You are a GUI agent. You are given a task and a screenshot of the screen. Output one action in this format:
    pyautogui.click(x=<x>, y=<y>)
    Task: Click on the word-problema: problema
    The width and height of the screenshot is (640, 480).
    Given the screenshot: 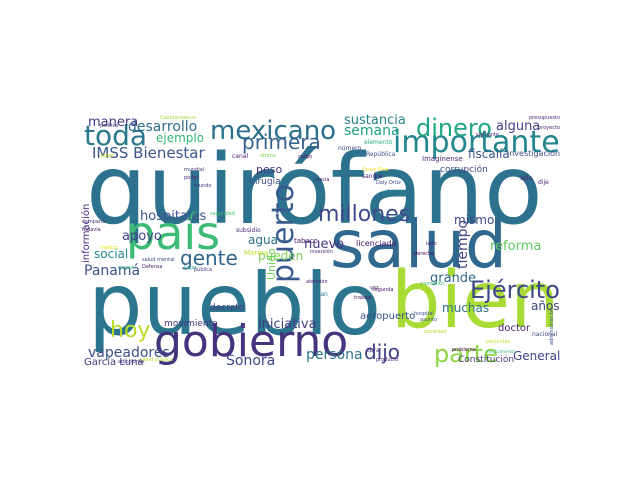 What is the action you would take?
    pyautogui.click(x=464, y=350)
    